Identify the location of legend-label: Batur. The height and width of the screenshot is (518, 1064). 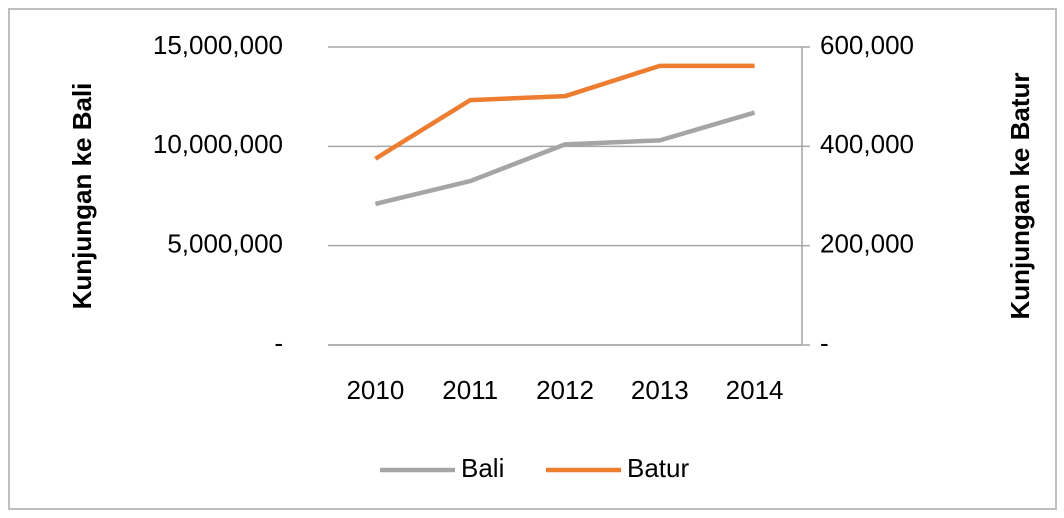
(658, 468).